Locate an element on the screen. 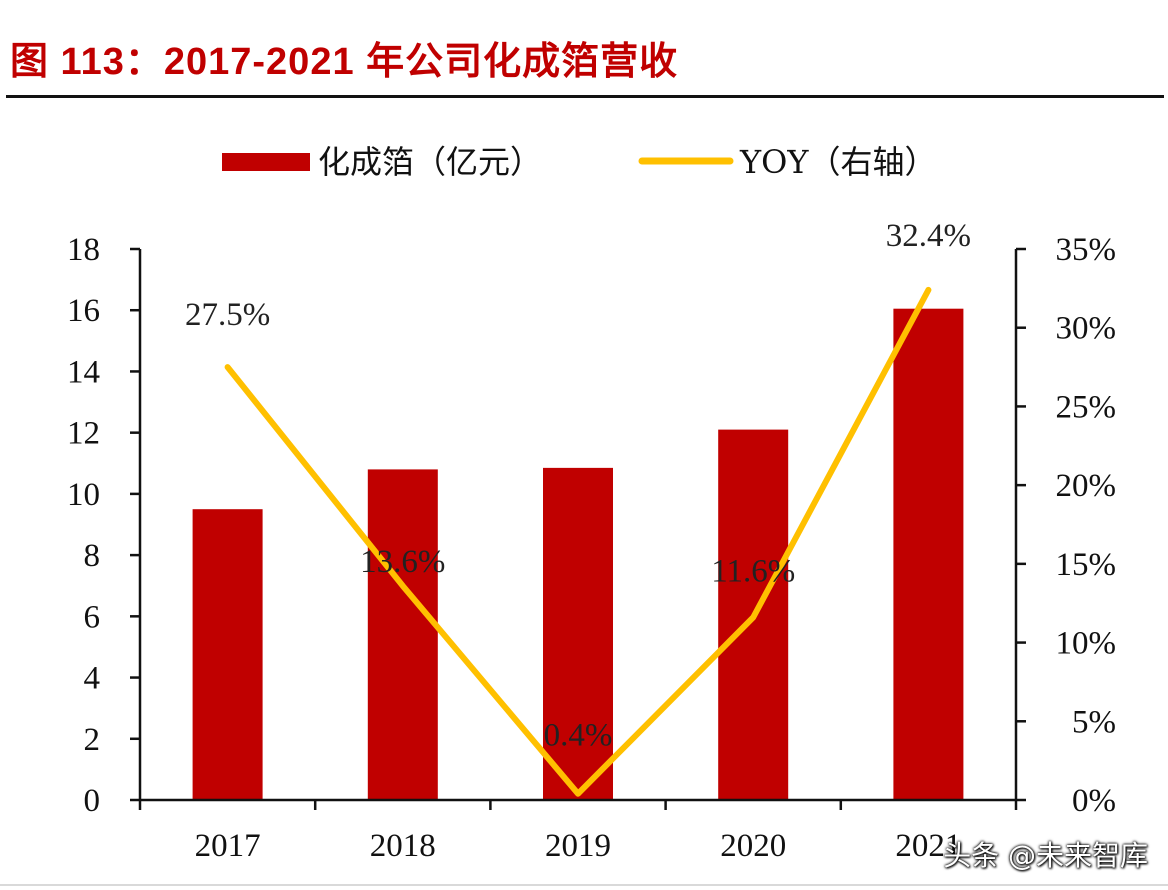  yoy-label-2021: 32.4% is located at coordinates (928, 236).